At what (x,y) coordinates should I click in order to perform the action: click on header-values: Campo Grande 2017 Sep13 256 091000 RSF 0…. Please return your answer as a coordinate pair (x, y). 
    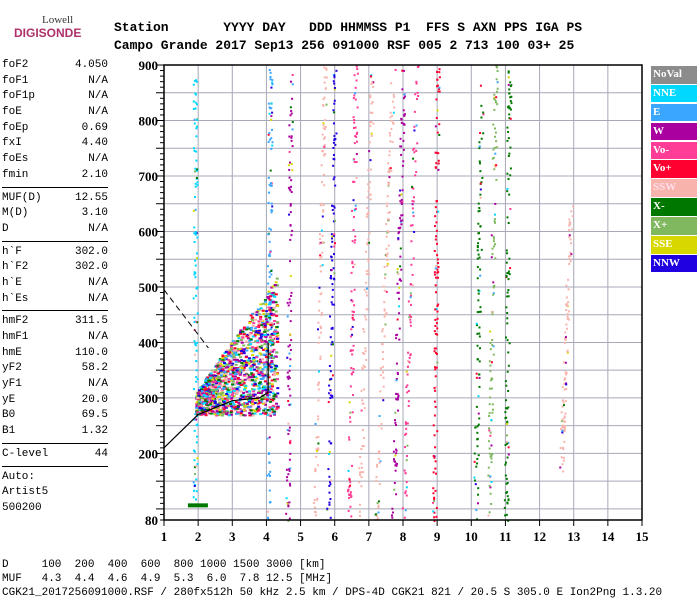
    Looking at the image, I should click on (344, 45).